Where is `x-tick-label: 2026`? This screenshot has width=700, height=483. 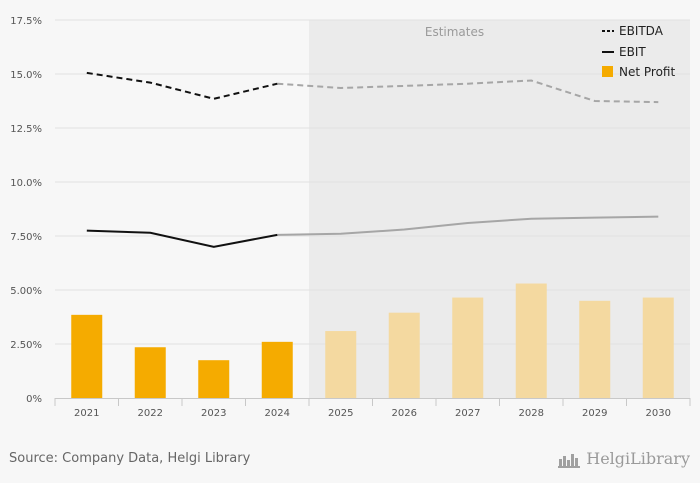 x-tick-label: 2026 is located at coordinates (404, 413).